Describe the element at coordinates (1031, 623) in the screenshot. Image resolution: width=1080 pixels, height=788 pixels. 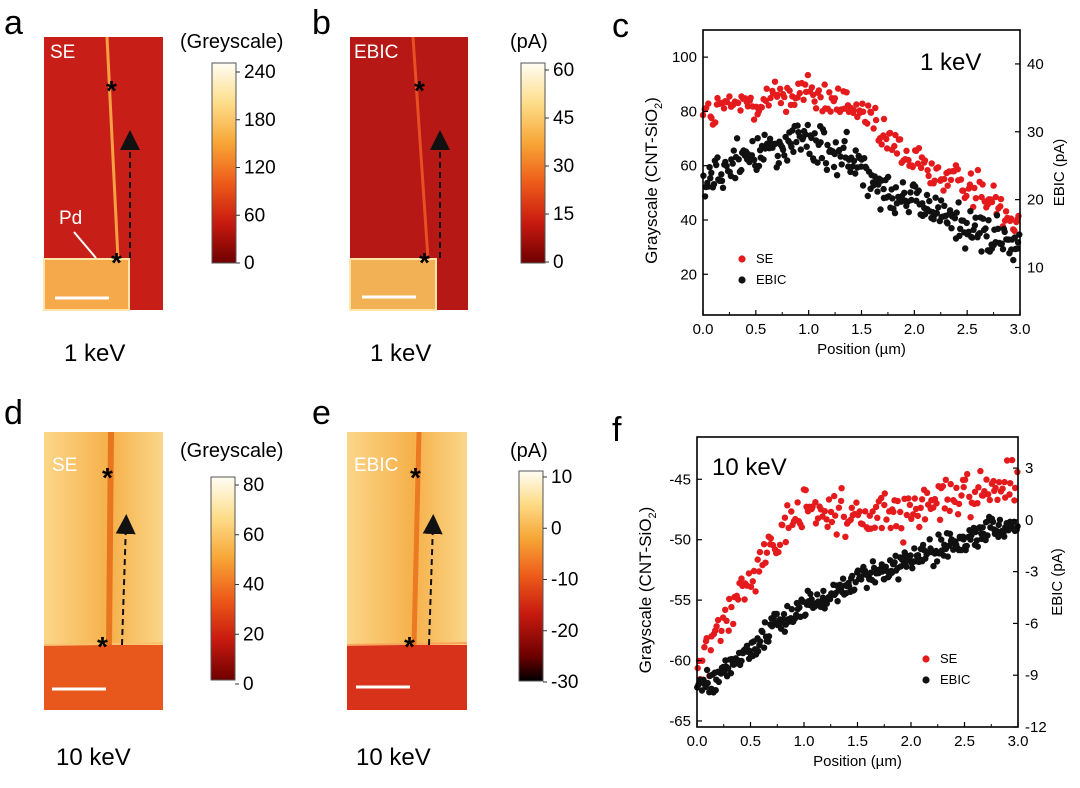
I see `y2-tick-label: -6` at that location.